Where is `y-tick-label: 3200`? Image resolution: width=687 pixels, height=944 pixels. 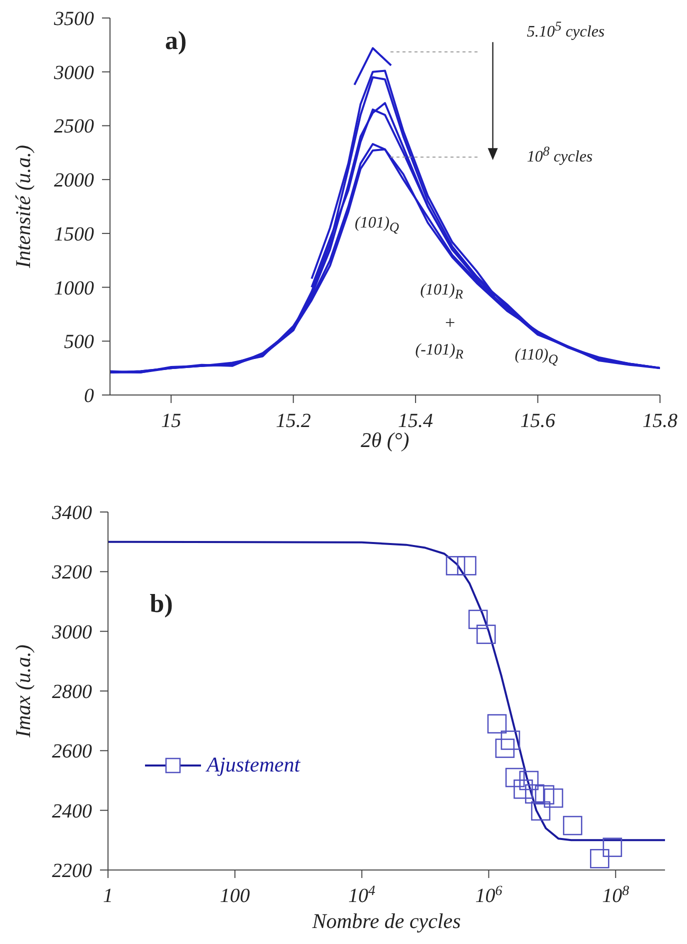
y-tick-label: 3200 is located at coordinates (71, 573).